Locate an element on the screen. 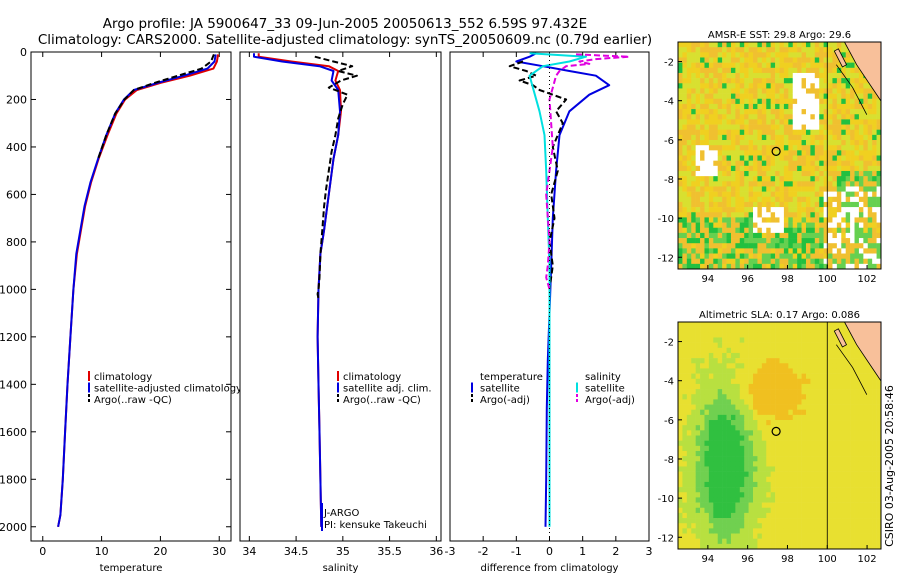 This screenshot has height=580, width=900. x-tick-label: 96 is located at coordinates (747, 559).